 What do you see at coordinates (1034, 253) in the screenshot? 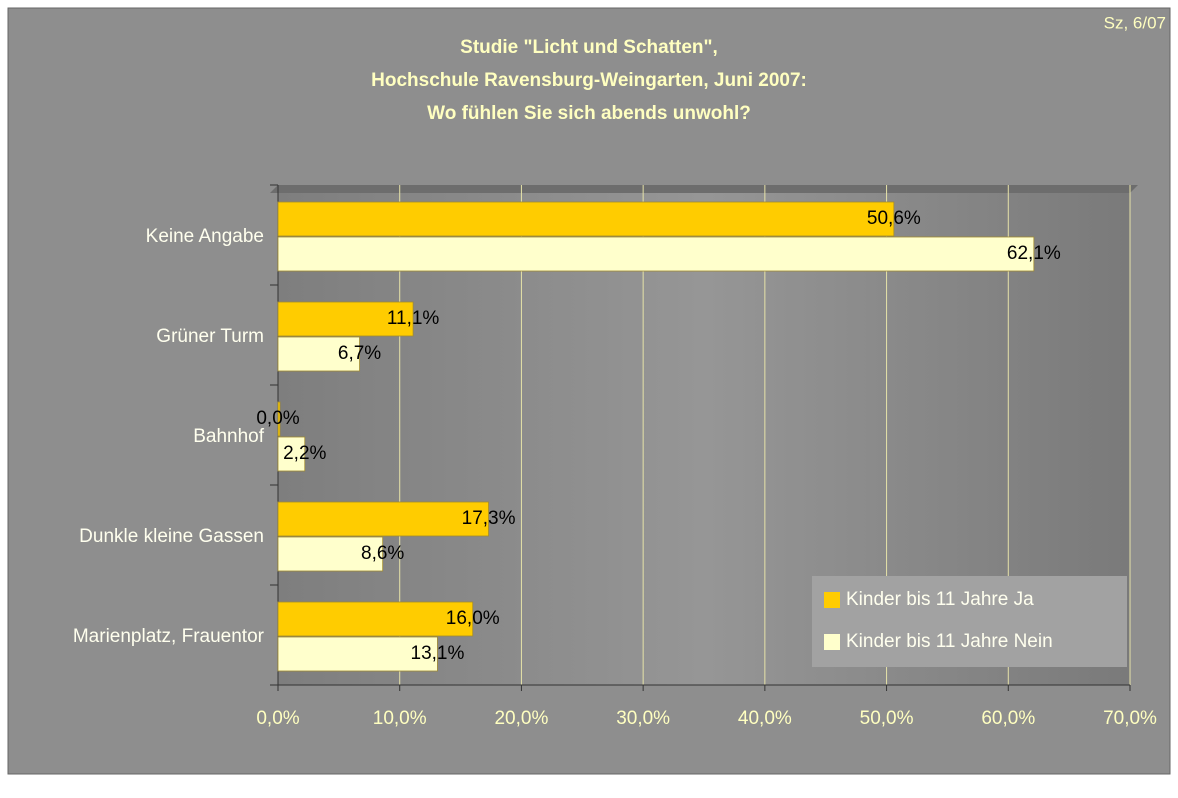
I see `data-label: 62,1%` at bounding box center [1034, 253].